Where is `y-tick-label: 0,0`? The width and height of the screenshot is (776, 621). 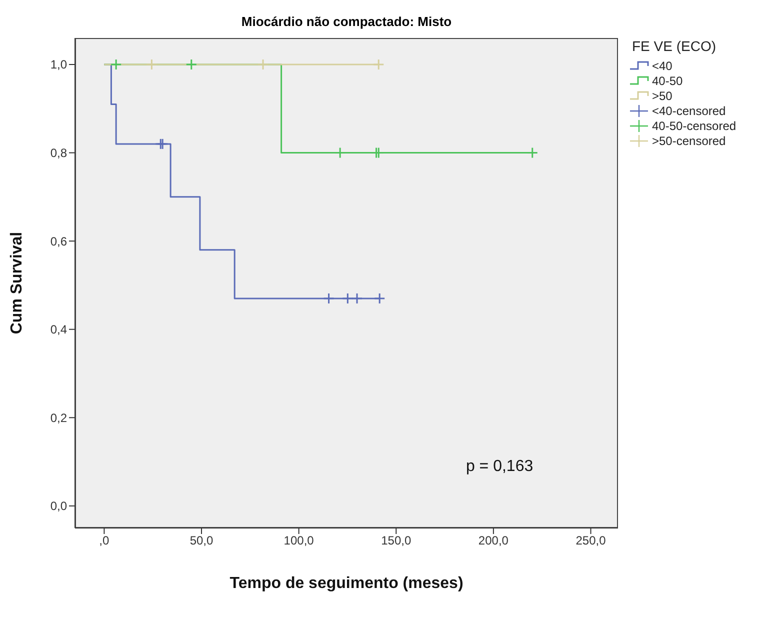
y-tick-label: 0,0 is located at coordinates (59, 506).